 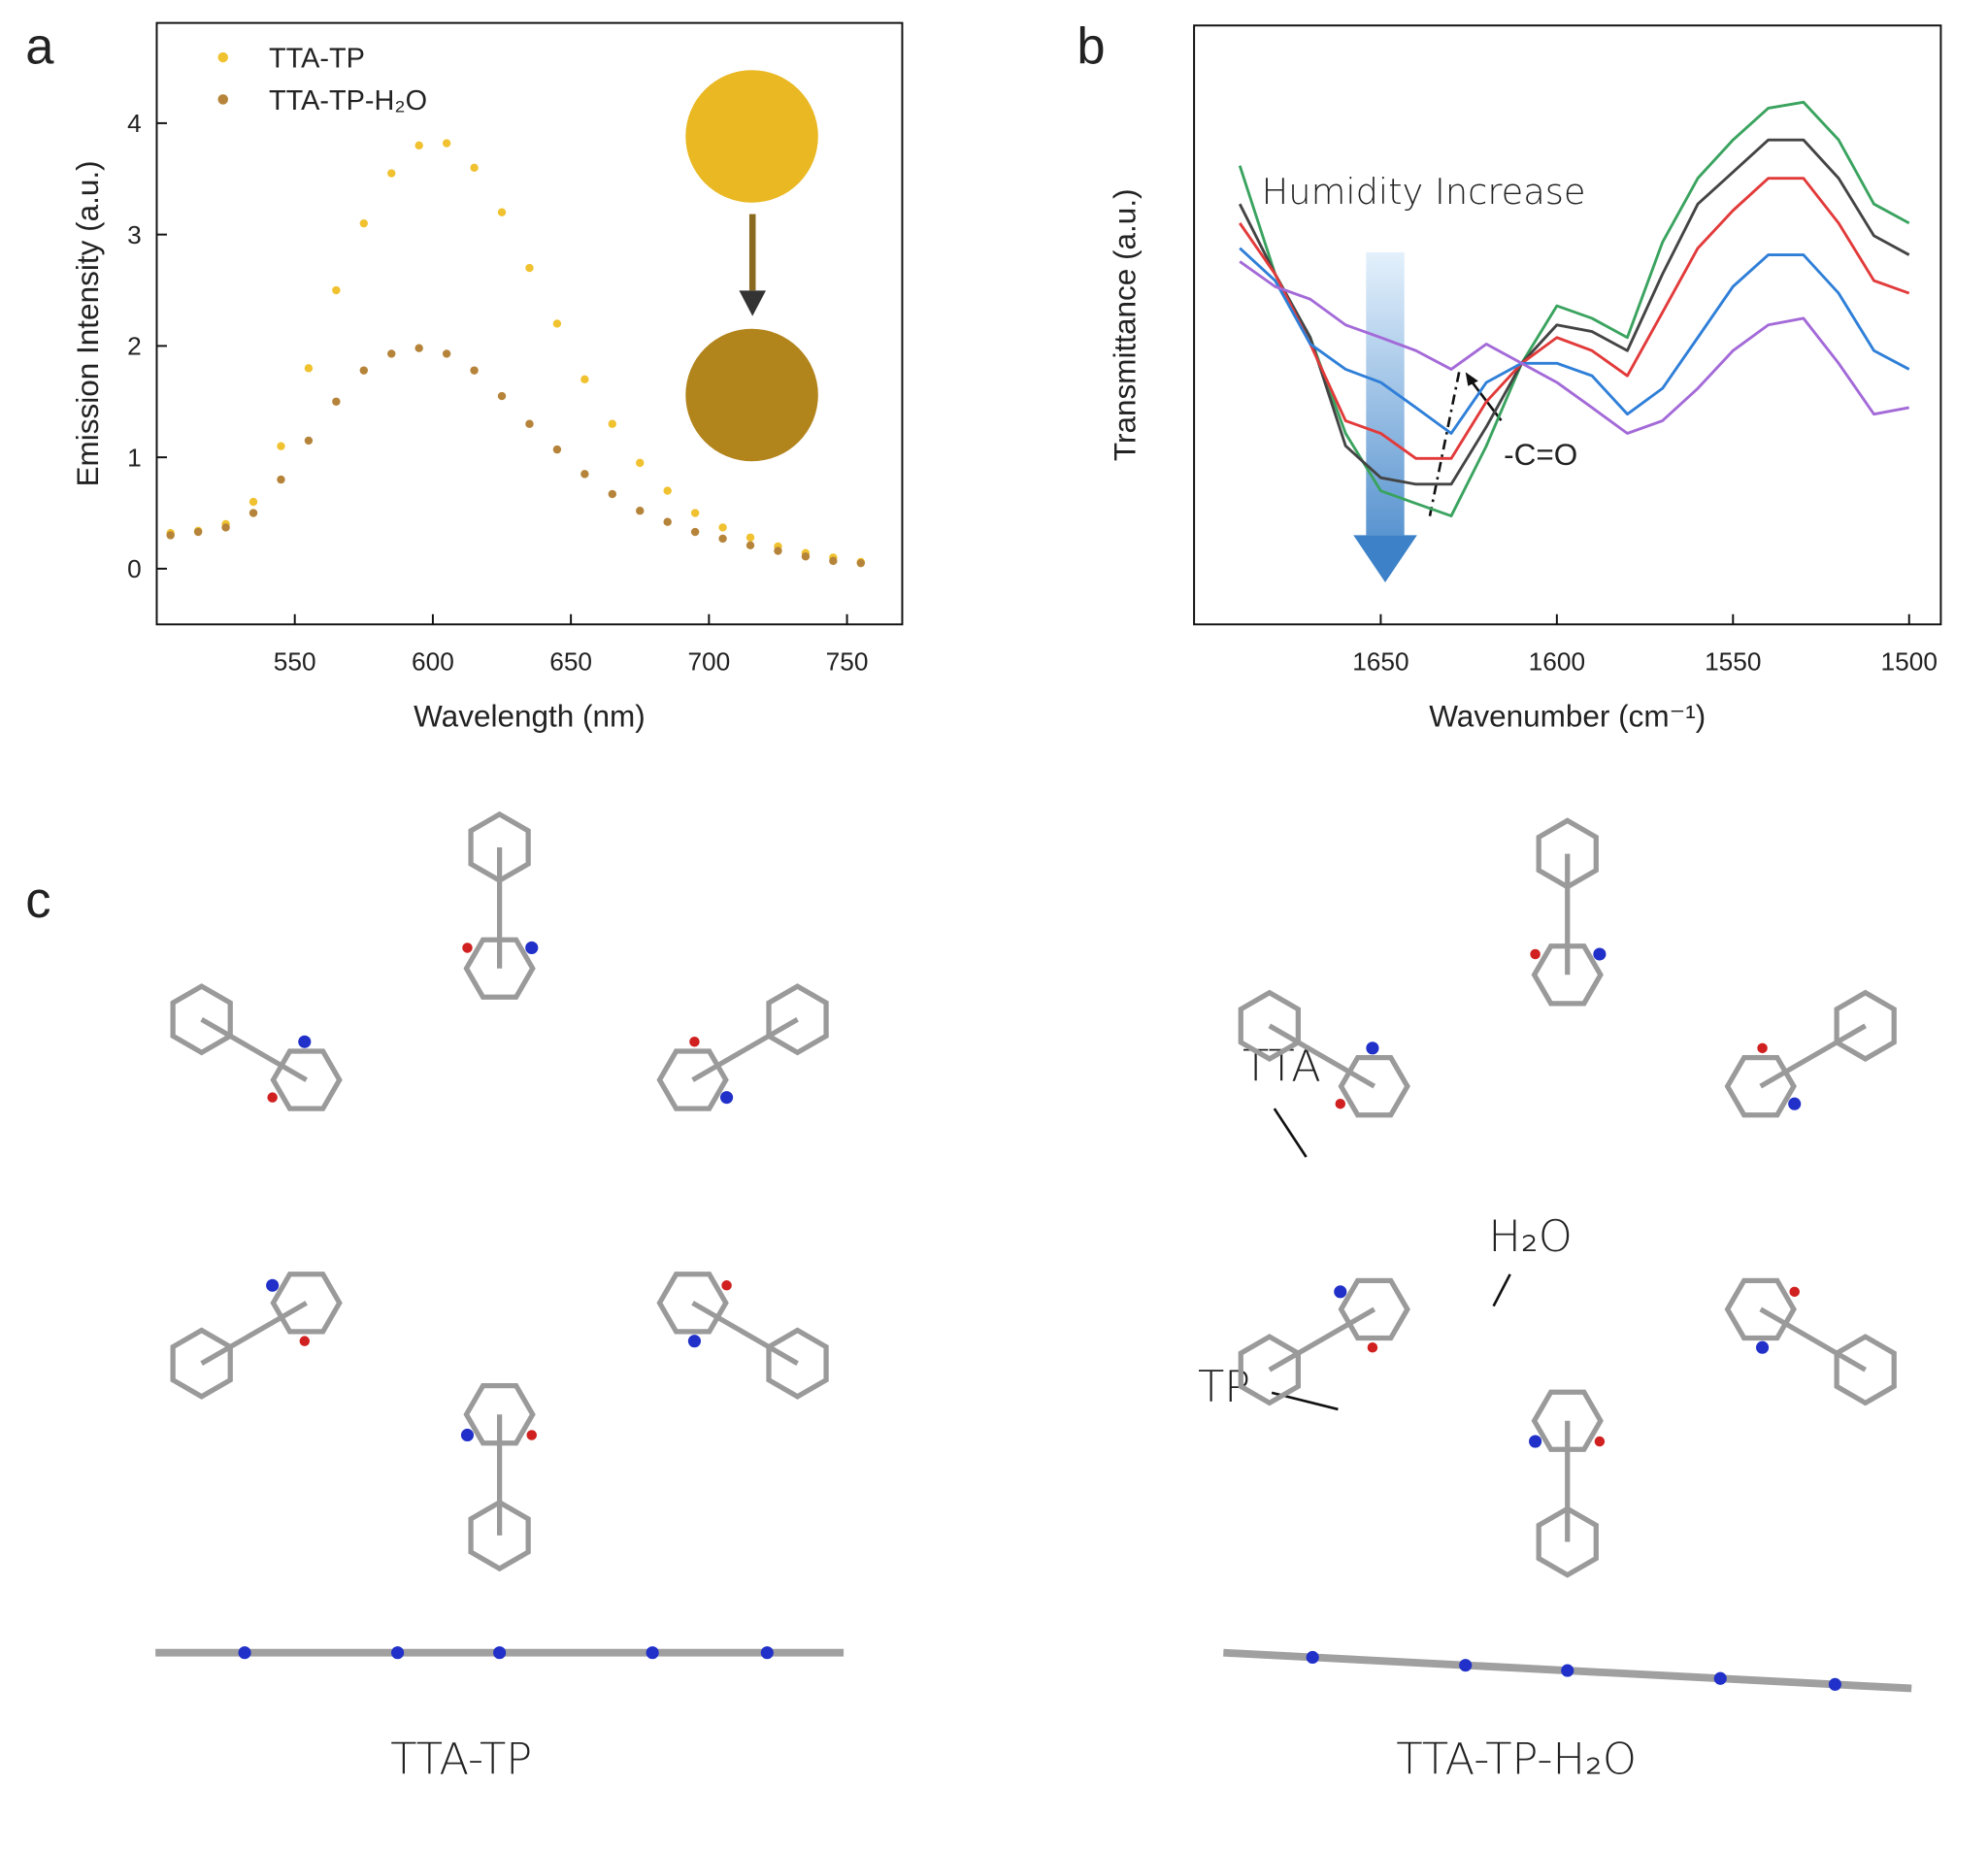 What do you see at coordinates (1091, 47) in the screenshot?
I see `panel-label: b` at bounding box center [1091, 47].